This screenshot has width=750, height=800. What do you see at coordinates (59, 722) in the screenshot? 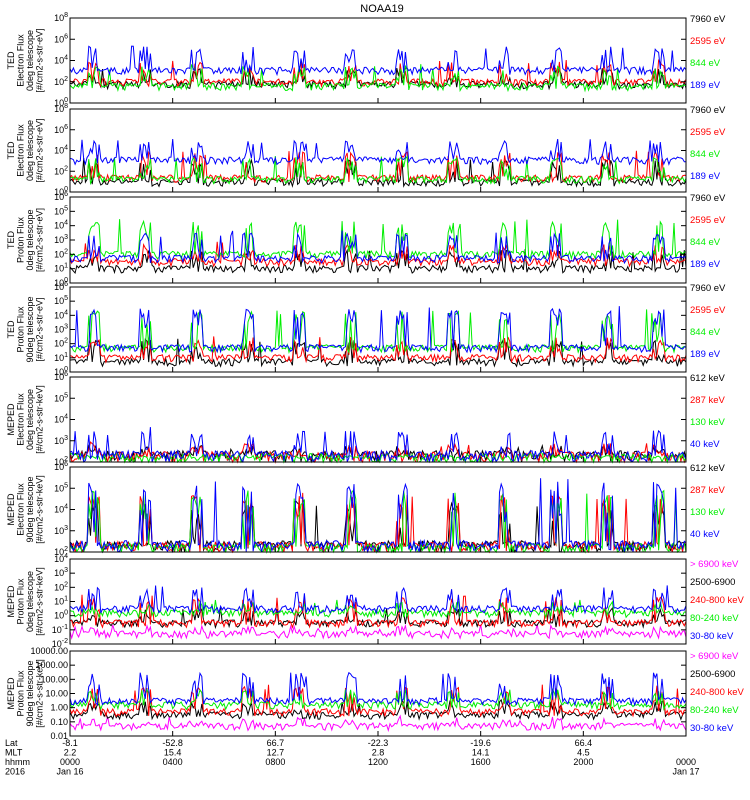
I see `y-tick-label: 0.10` at bounding box center [59, 722].